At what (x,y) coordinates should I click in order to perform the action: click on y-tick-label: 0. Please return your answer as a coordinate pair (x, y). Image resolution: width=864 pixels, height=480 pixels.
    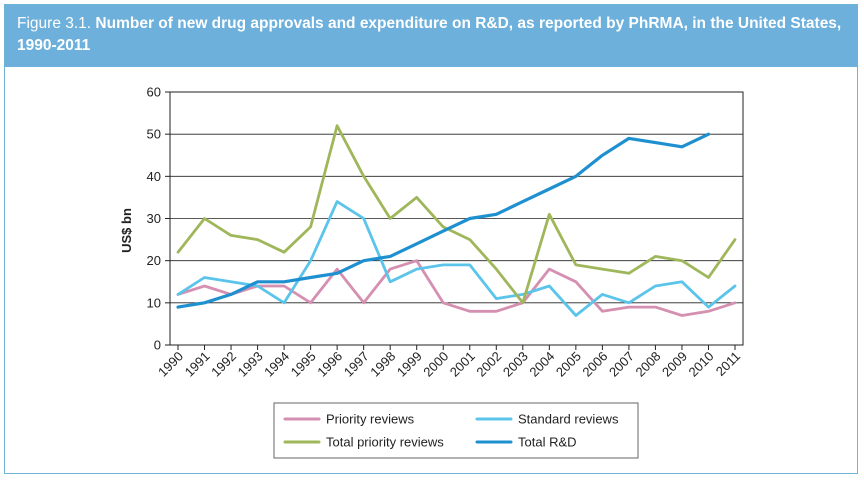
    Looking at the image, I should click on (157, 345).